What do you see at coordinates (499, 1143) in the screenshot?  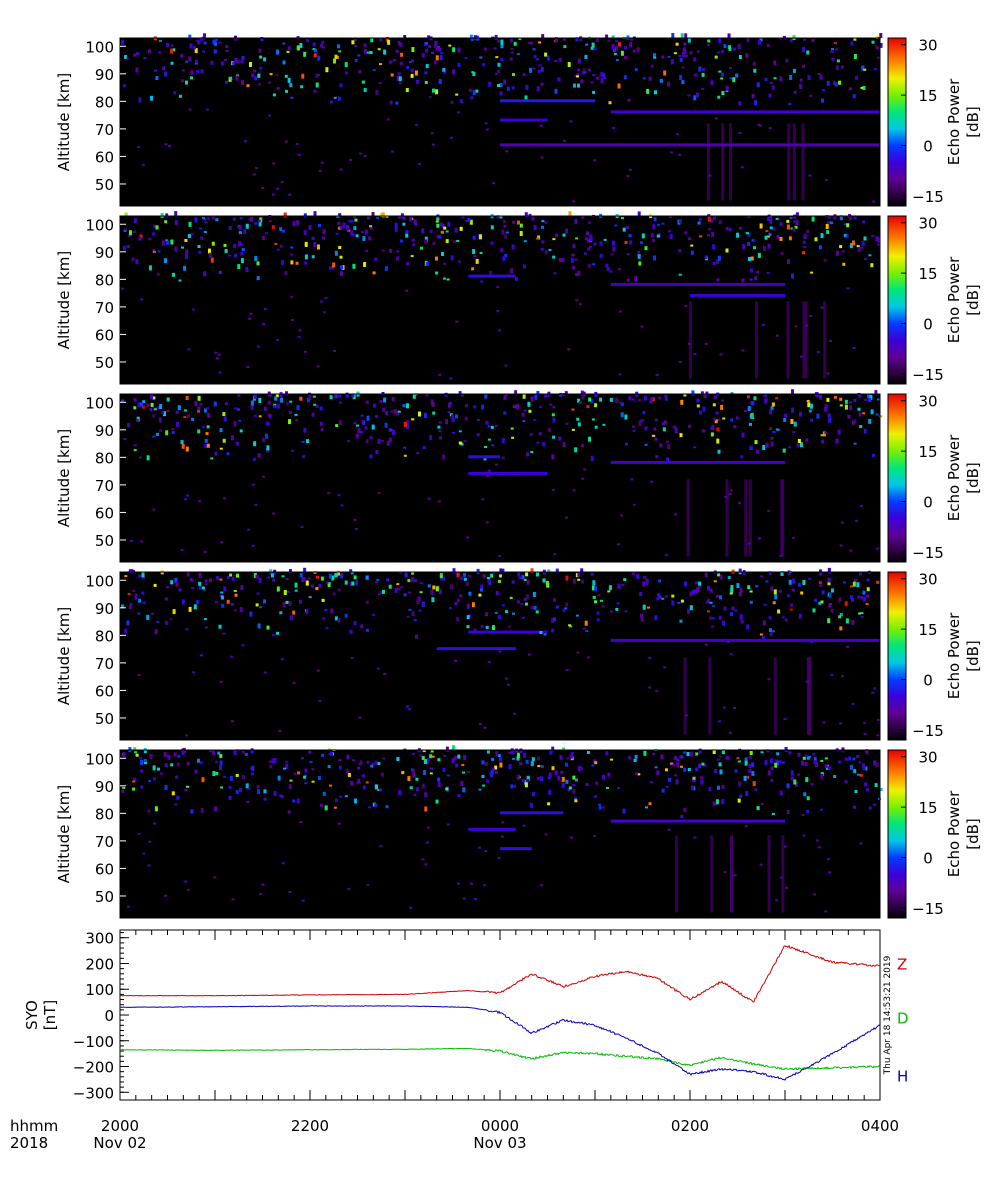 I see `date-tick-label: Nov 03` at bounding box center [499, 1143].